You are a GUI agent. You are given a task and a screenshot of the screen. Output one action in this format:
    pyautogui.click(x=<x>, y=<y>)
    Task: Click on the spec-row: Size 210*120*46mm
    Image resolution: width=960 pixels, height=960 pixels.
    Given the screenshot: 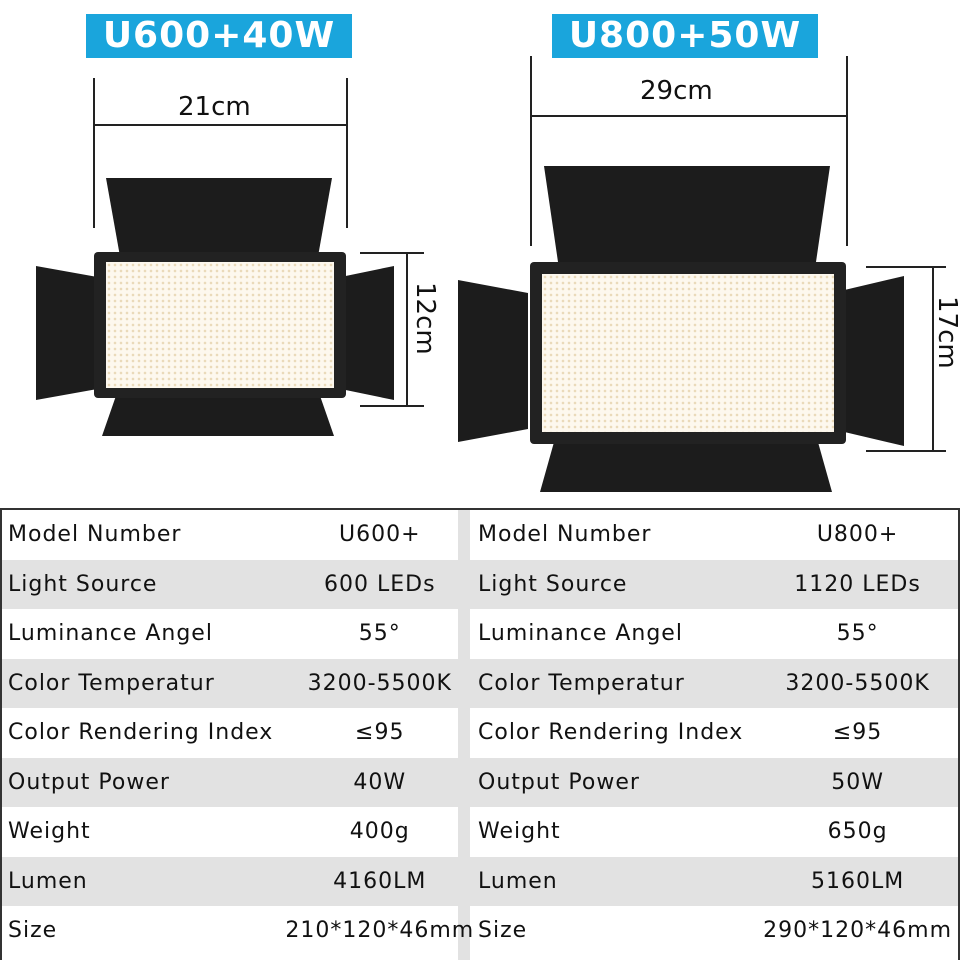 What is the action you would take?
    pyautogui.click(x=241, y=931)
    